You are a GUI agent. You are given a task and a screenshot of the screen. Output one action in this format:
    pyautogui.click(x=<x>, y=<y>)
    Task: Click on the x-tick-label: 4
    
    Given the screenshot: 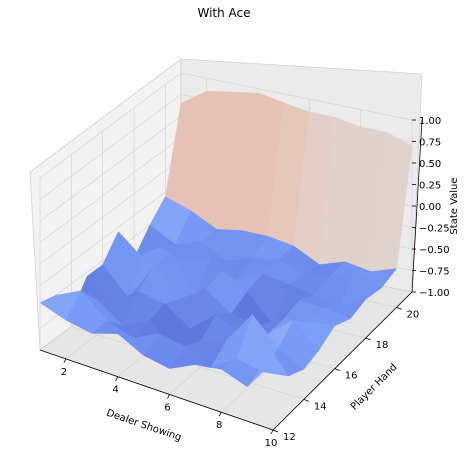 What is the action you would take?
    pyautogui.click(x=115, y=390)
    